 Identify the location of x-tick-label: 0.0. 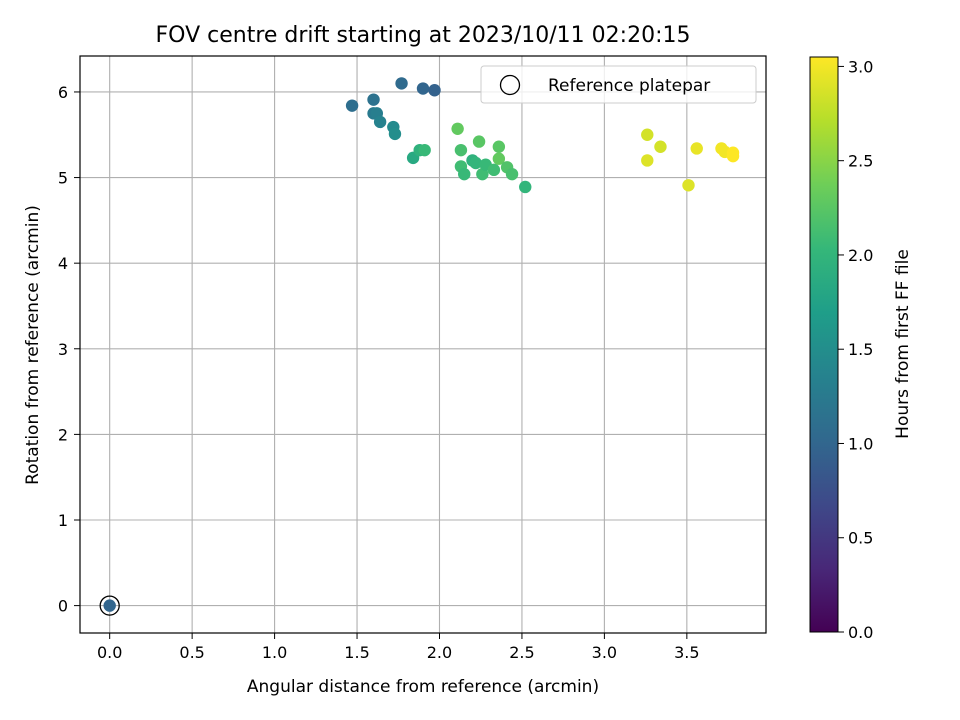
(109, 652).